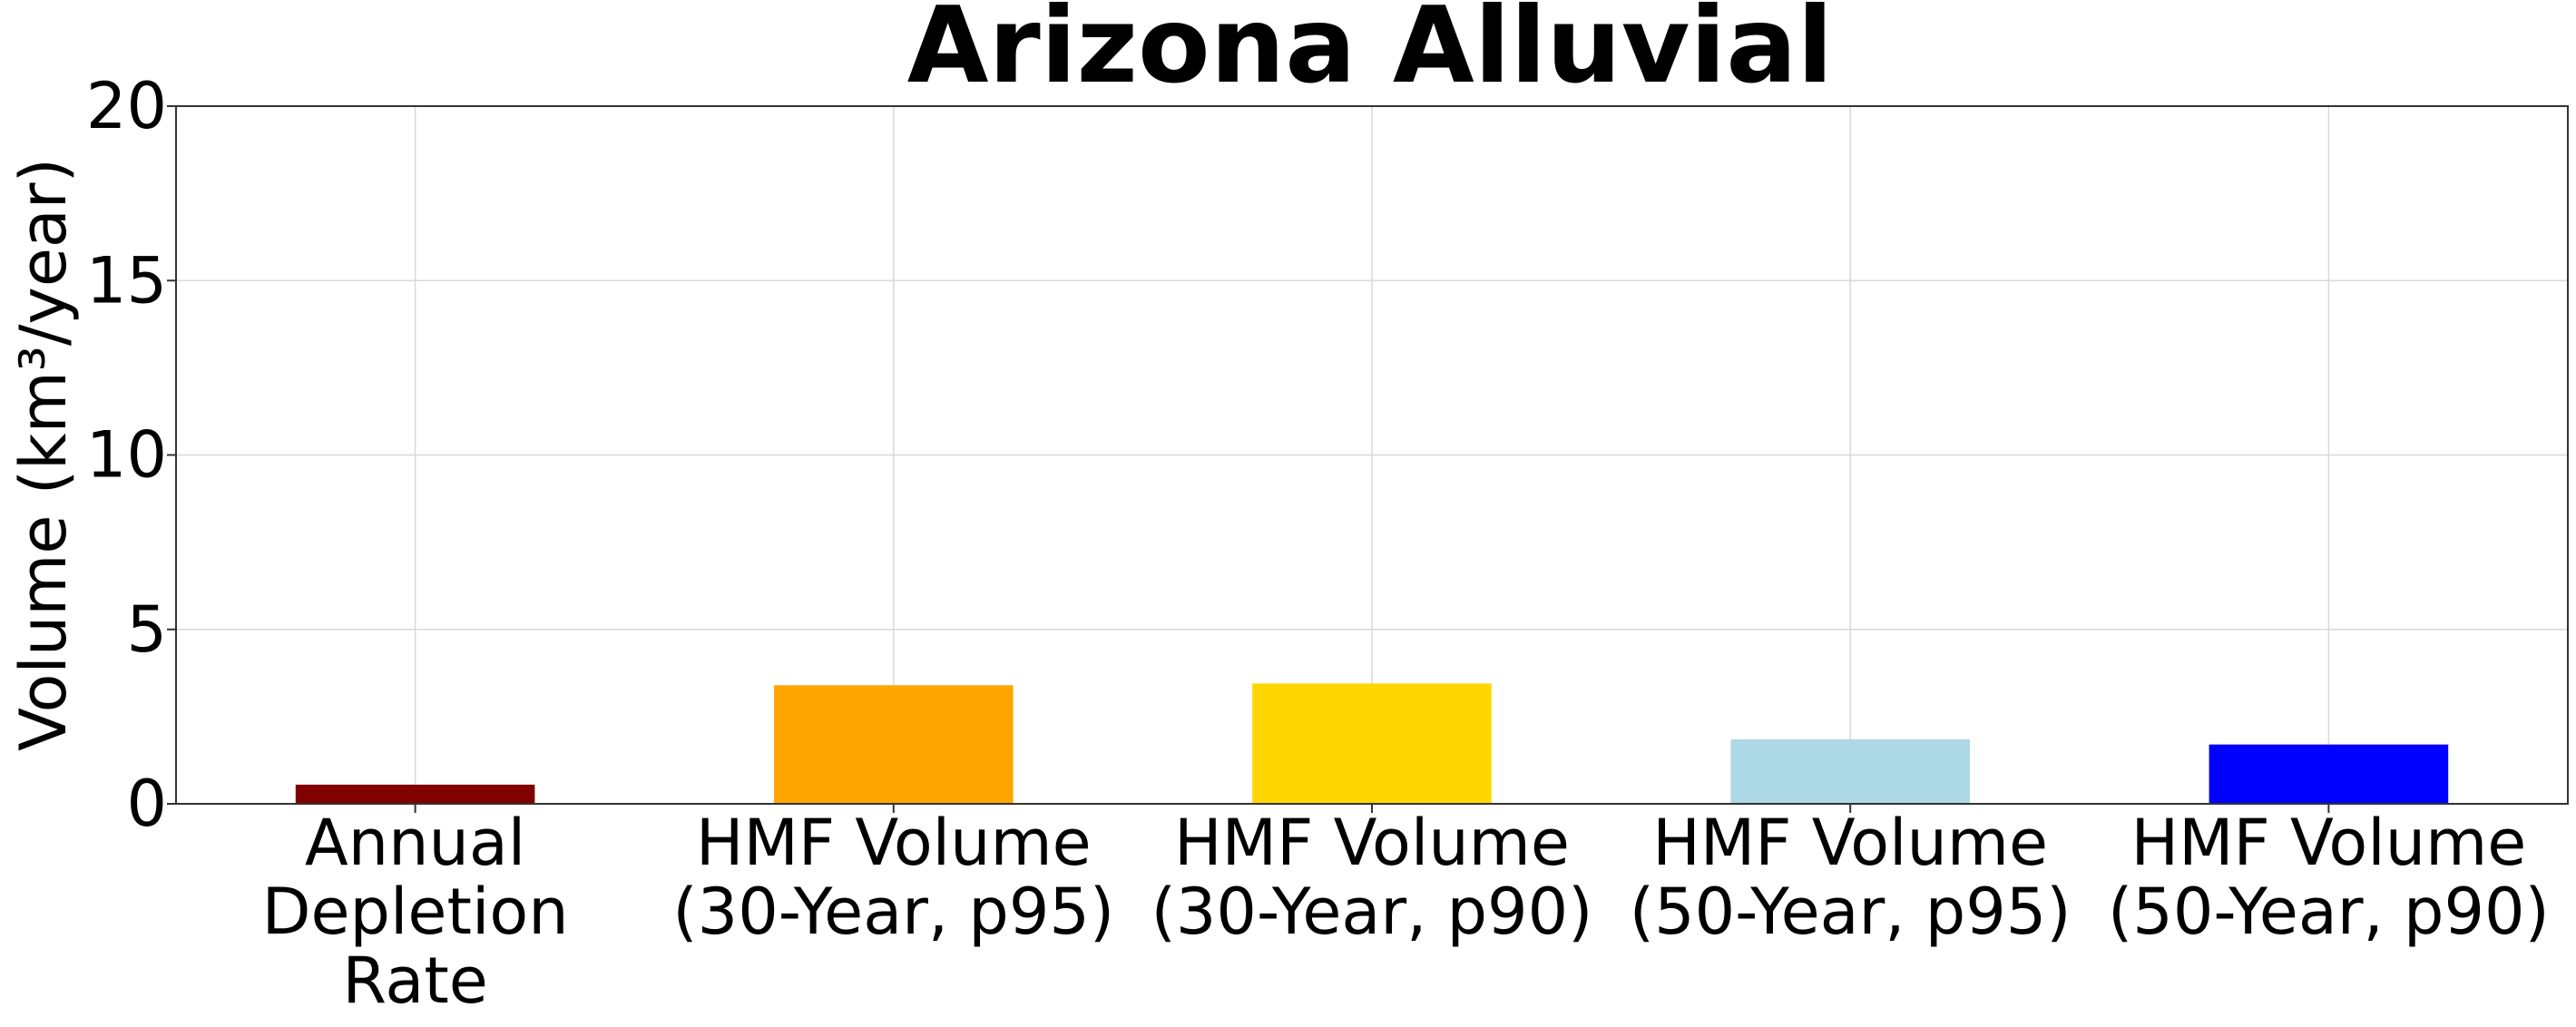 The image size is (2576, 1027). What do you see at coordinates (1372, 912) in the screenshot?
I see `x-tick-label-line: (30-Year, p90)` at bounding box center [1372, 912].